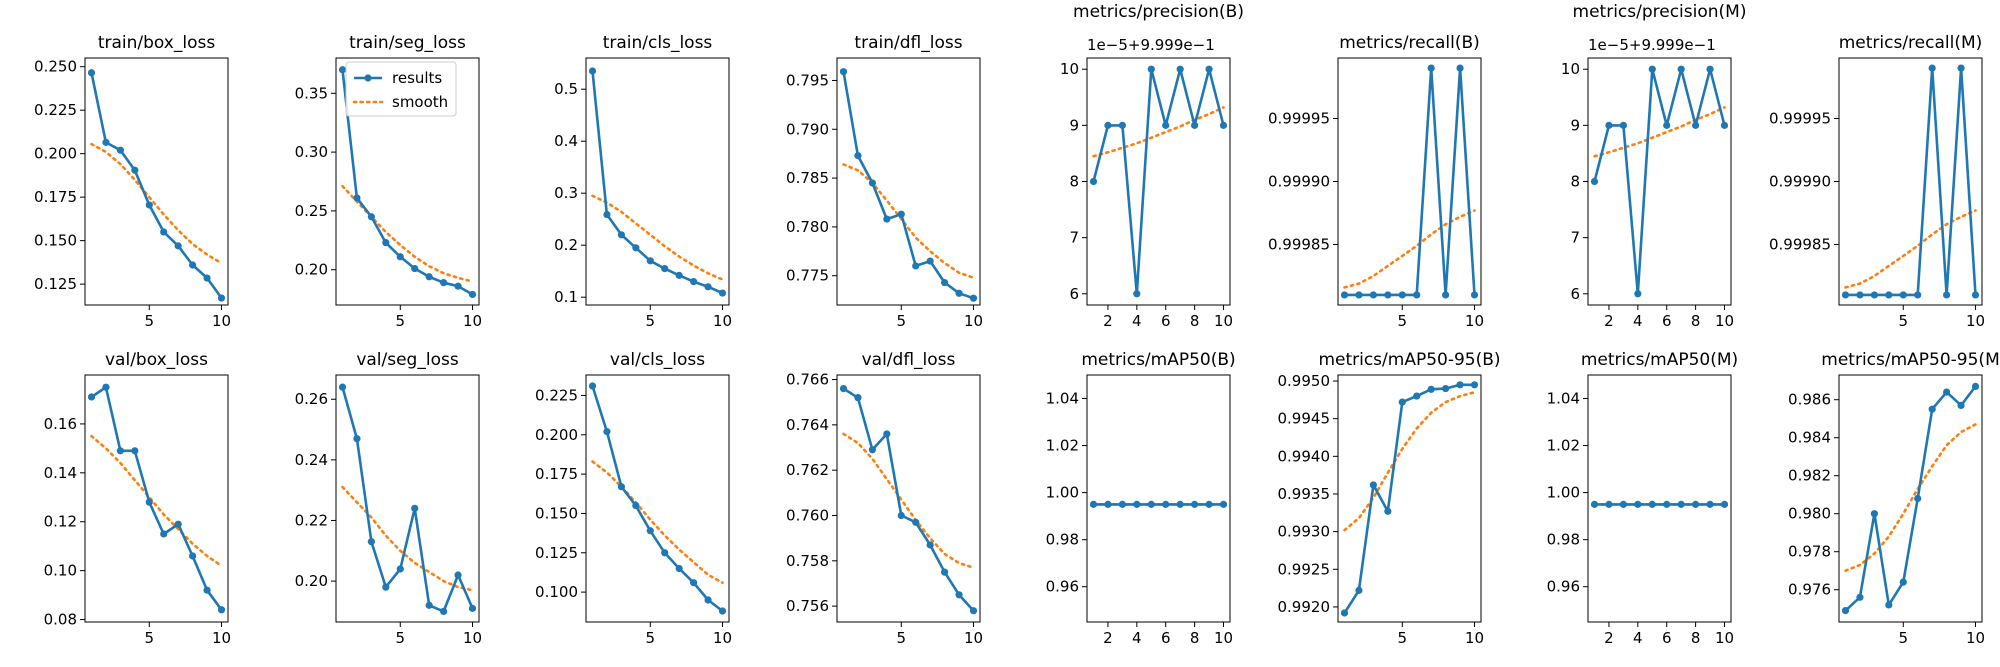 This screenshot has width=2000, height=667. What do you see at coordinates (1809, 400) in the screenshot?
I see `y-tick-label: 0.986` at bounding box center [1809, 400].